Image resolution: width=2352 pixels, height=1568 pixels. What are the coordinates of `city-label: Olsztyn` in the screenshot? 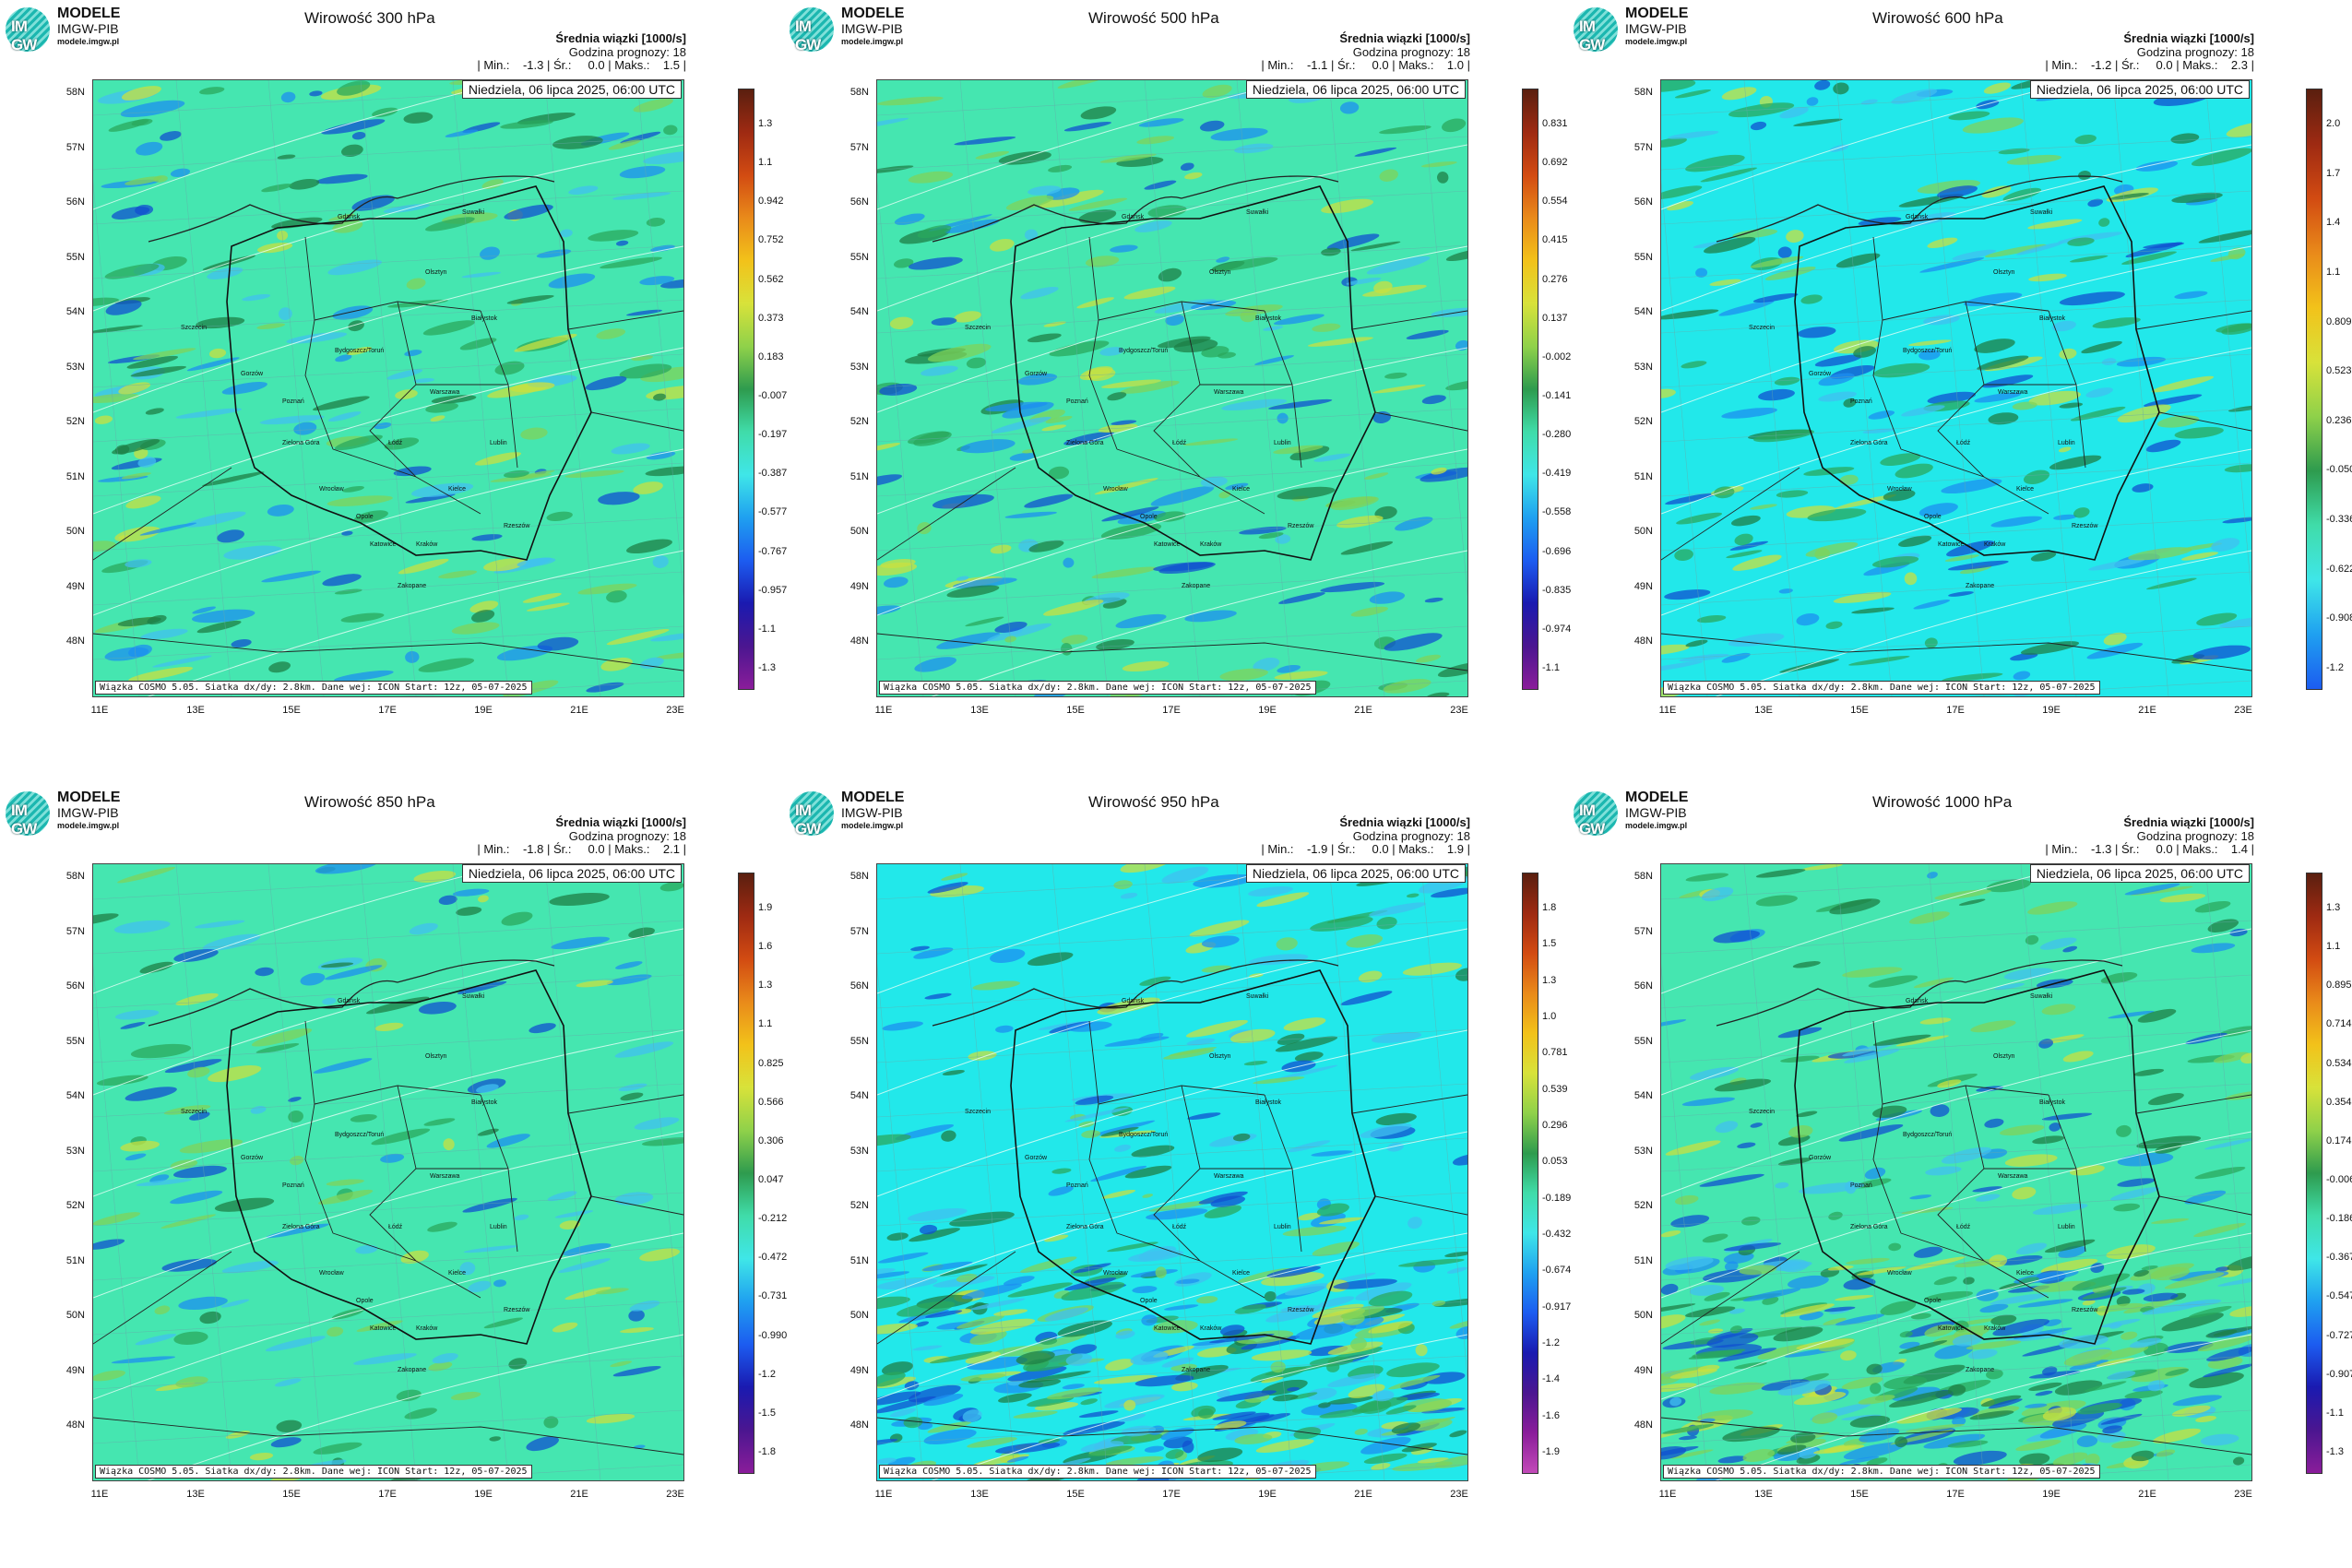 It's located at (436, 1056).